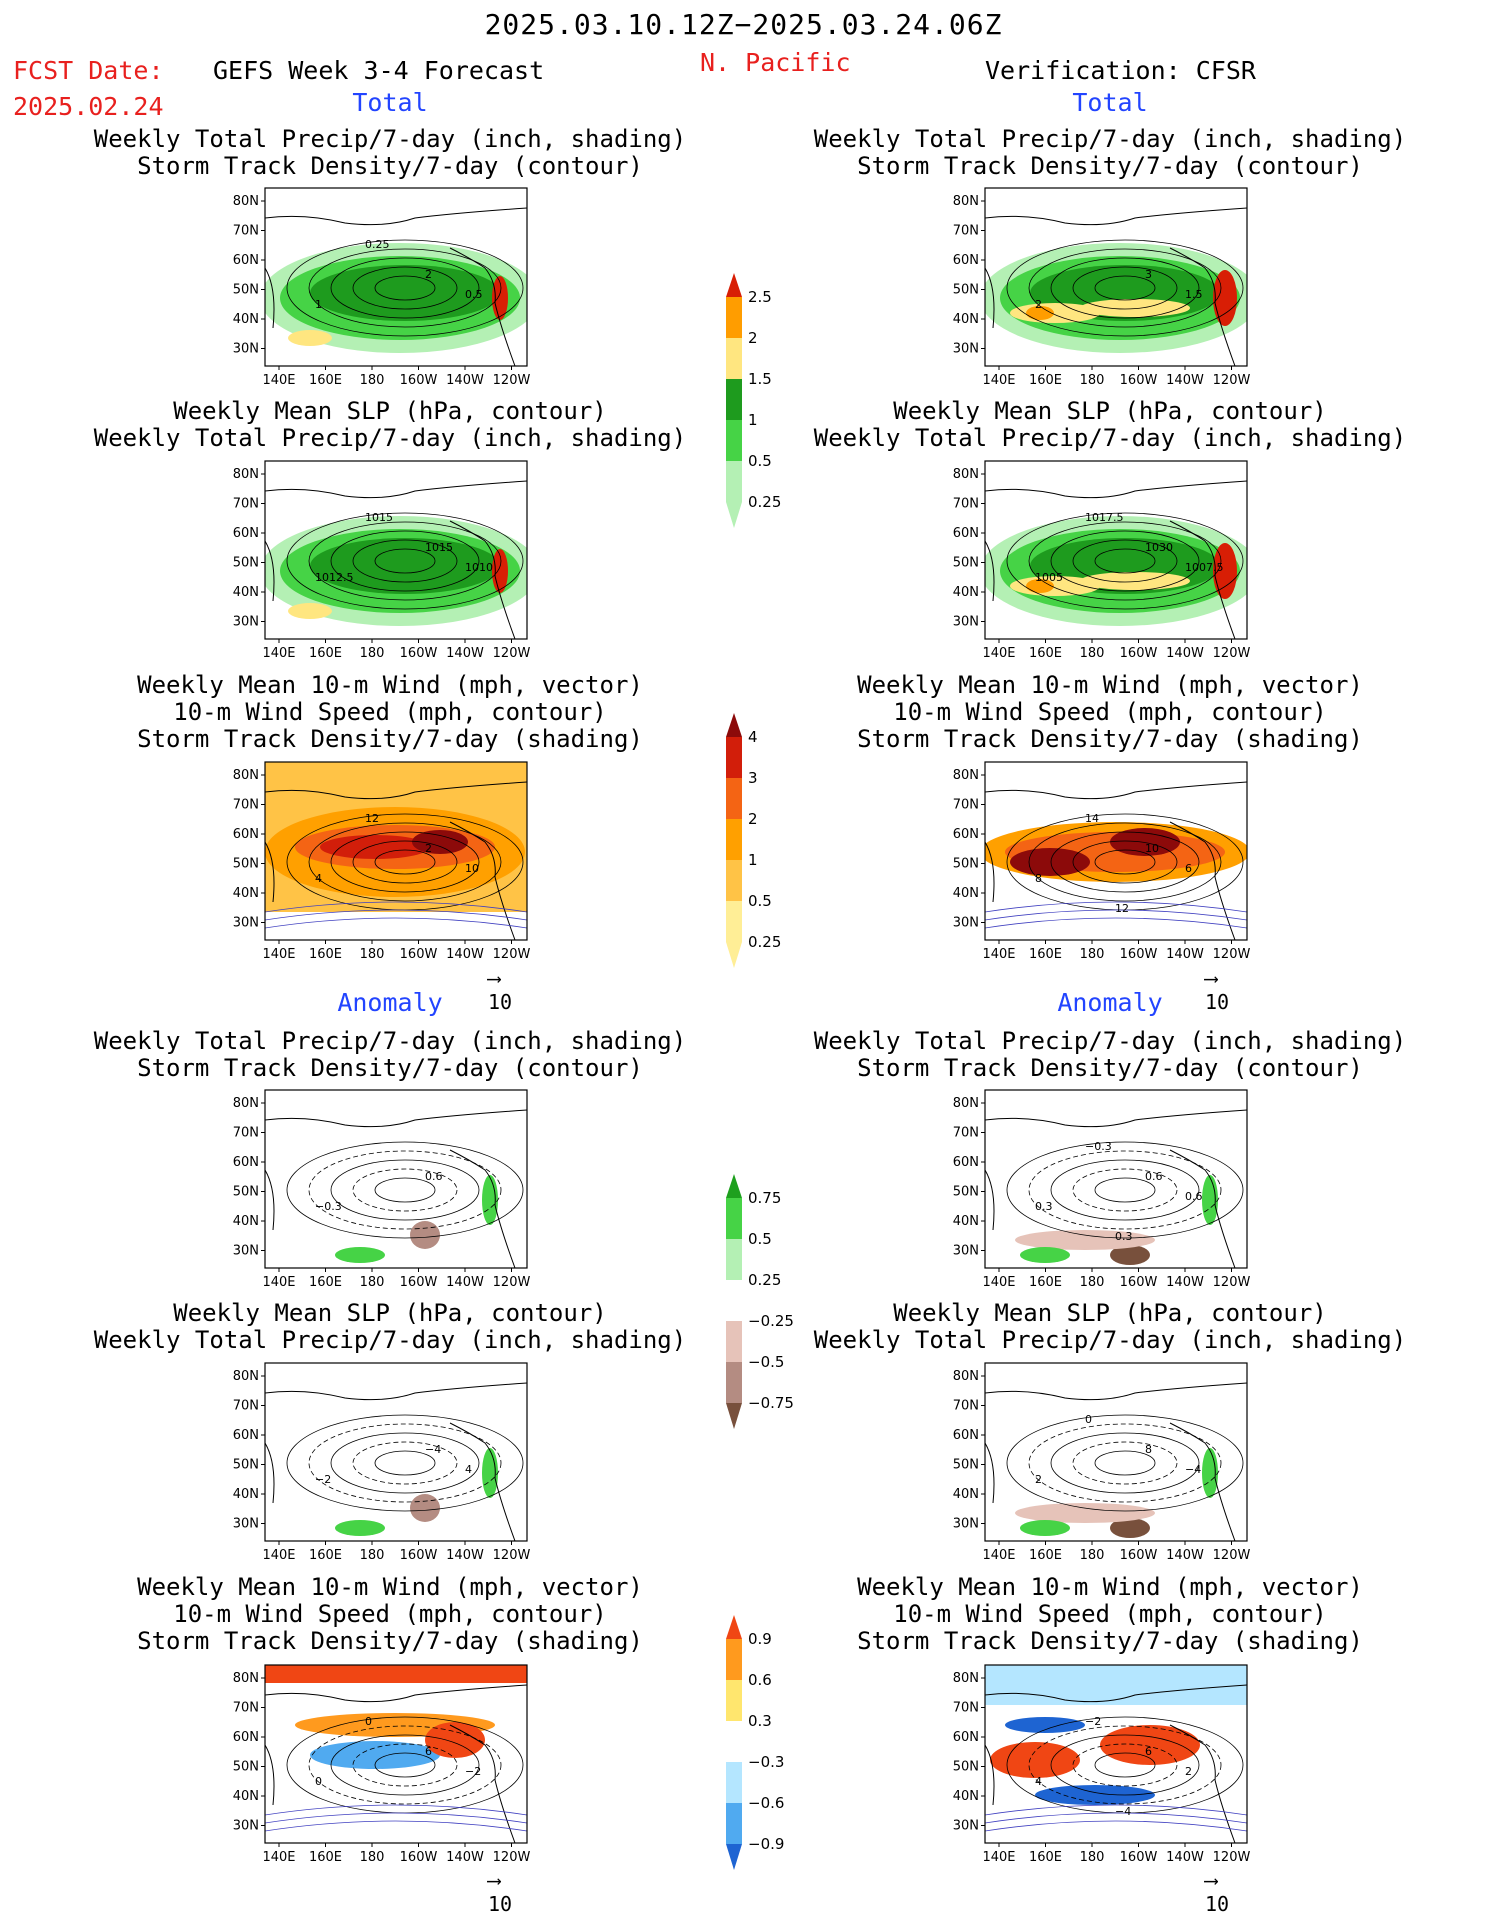  I want to click on contour-label: 10, so click(472, 868).